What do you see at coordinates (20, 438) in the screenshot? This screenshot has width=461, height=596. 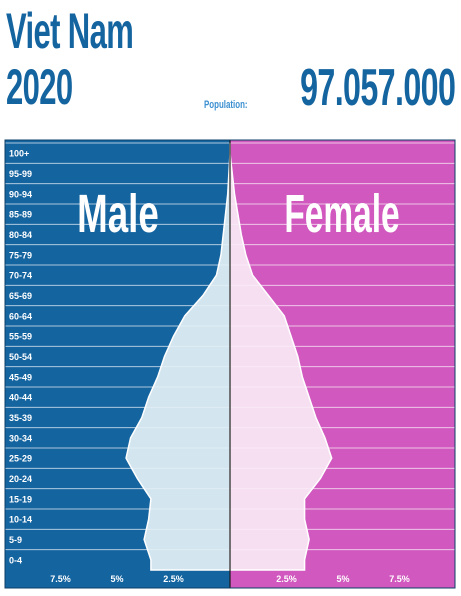 I see `age-group-label: 30-34` at bounding box center [20, 438].